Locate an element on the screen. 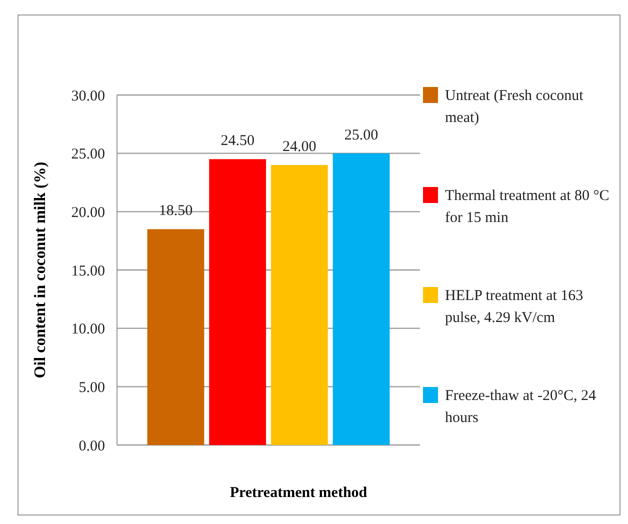  y-tick-label: 0.00 is located at coordinates (91, 446).